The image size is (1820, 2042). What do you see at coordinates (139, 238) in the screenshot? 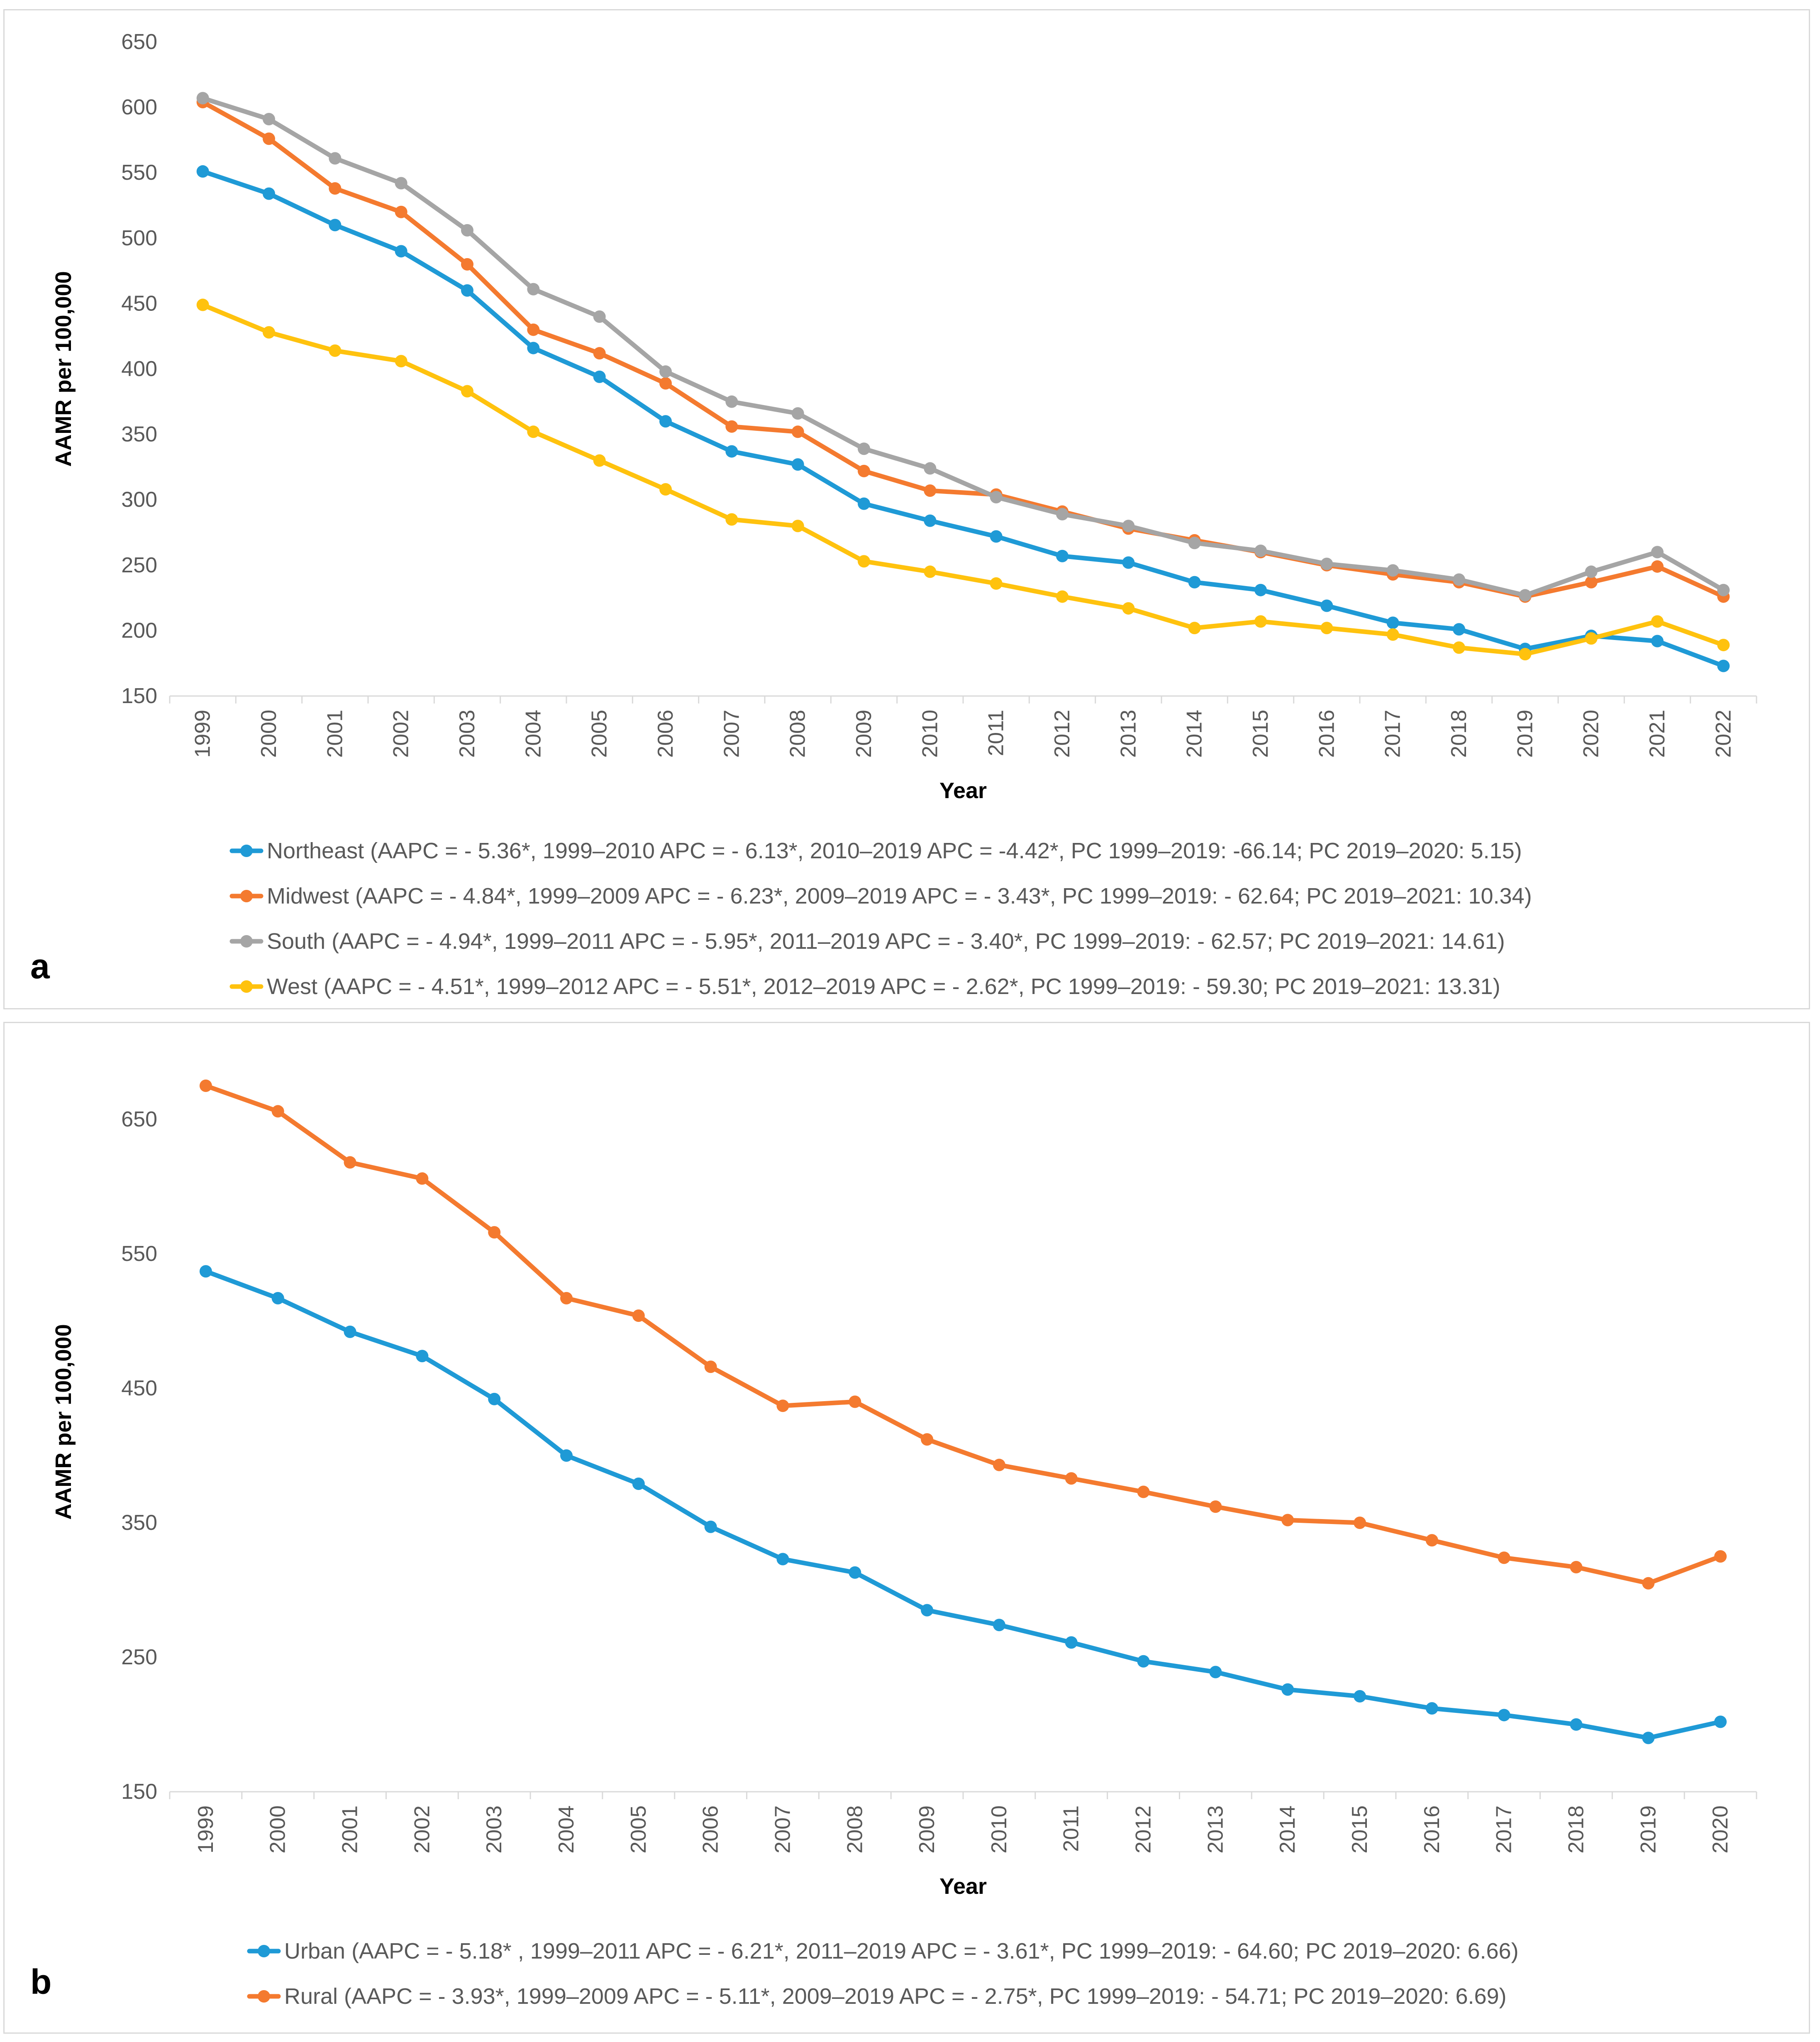
I see `y-tick-label: 500` at bounding box center [139, 238].